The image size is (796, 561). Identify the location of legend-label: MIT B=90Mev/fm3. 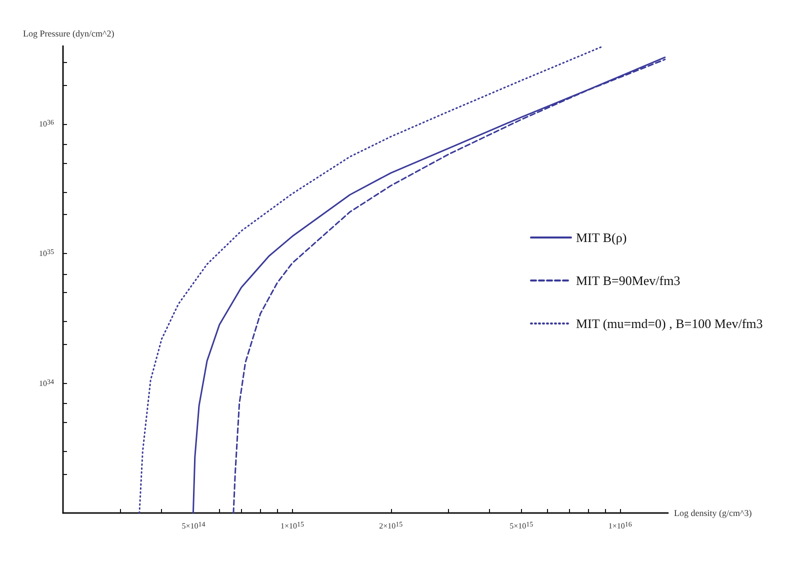
(628, 280).